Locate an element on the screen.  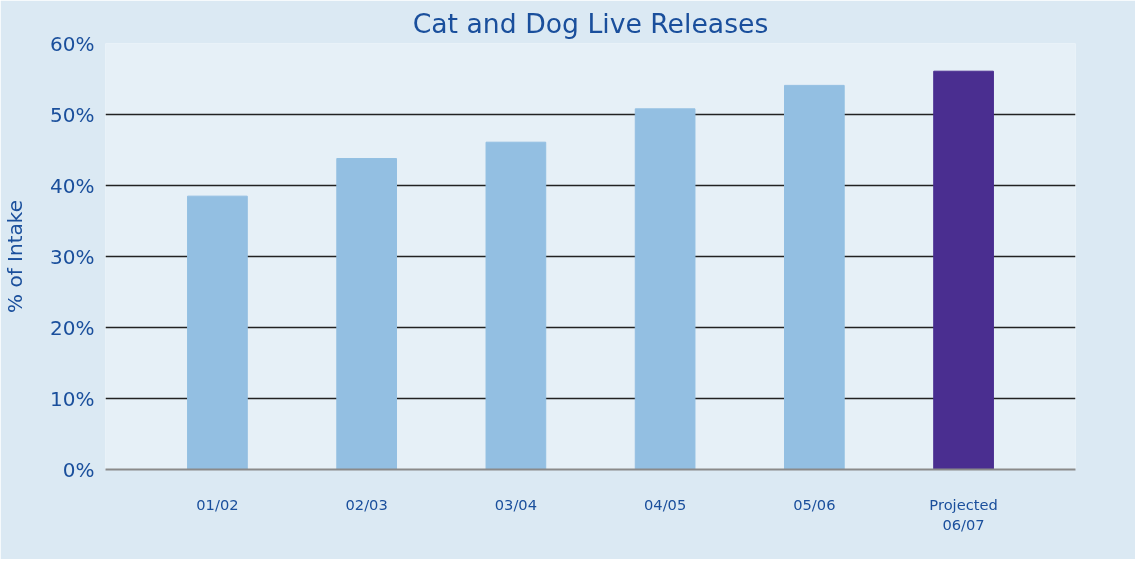
y-tick-label: 40% is located at coordinates (72, 185).